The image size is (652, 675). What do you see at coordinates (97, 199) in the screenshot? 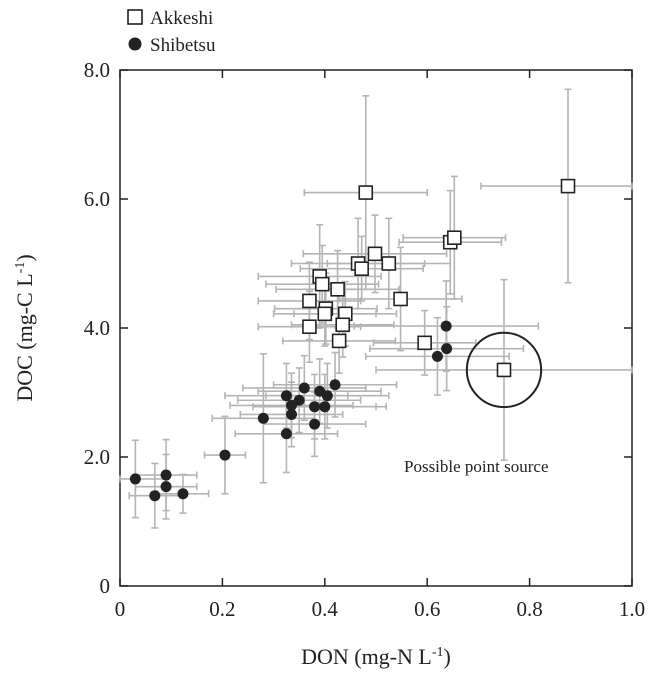
I see `y-tick-label: 6.0` at bounding box center [97, 199].